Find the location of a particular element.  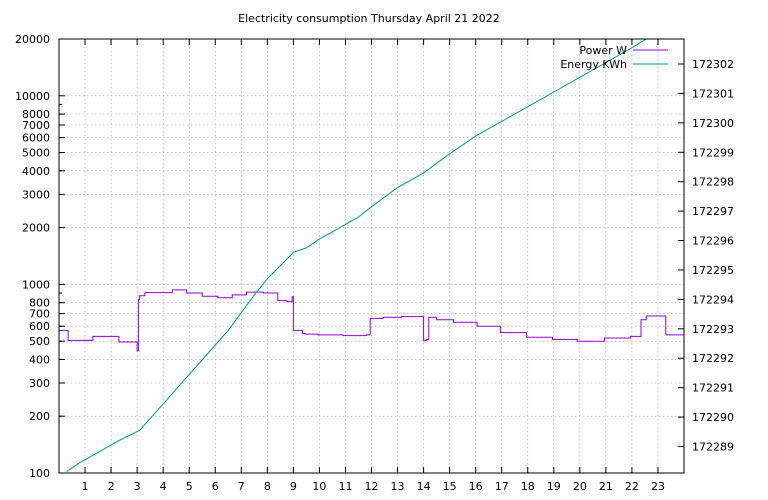

y-right-tick-label: 172301 is located at coordinates (713, 93).